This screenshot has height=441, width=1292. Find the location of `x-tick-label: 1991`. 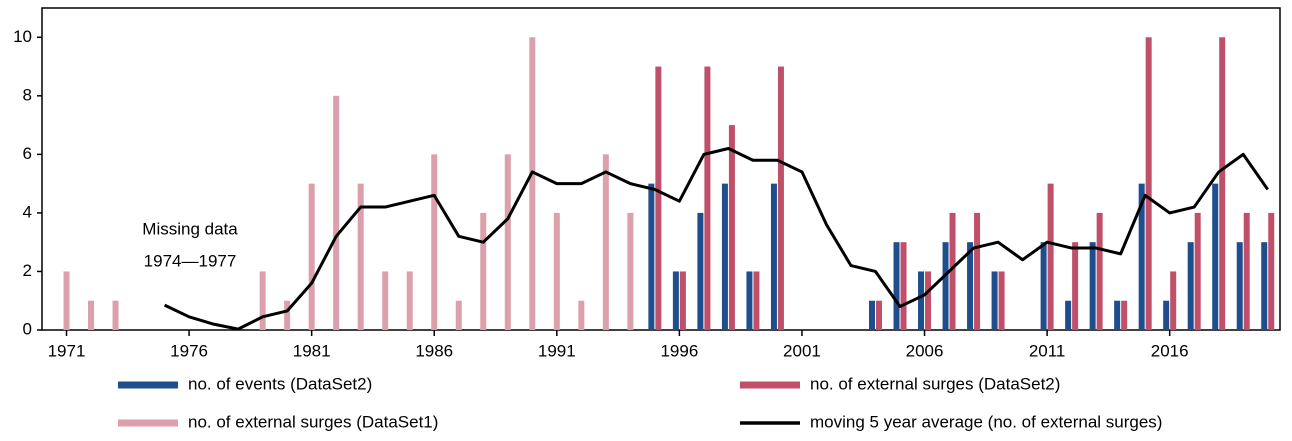

x-tick-label: 1991 is located at coordinates (557, 350).